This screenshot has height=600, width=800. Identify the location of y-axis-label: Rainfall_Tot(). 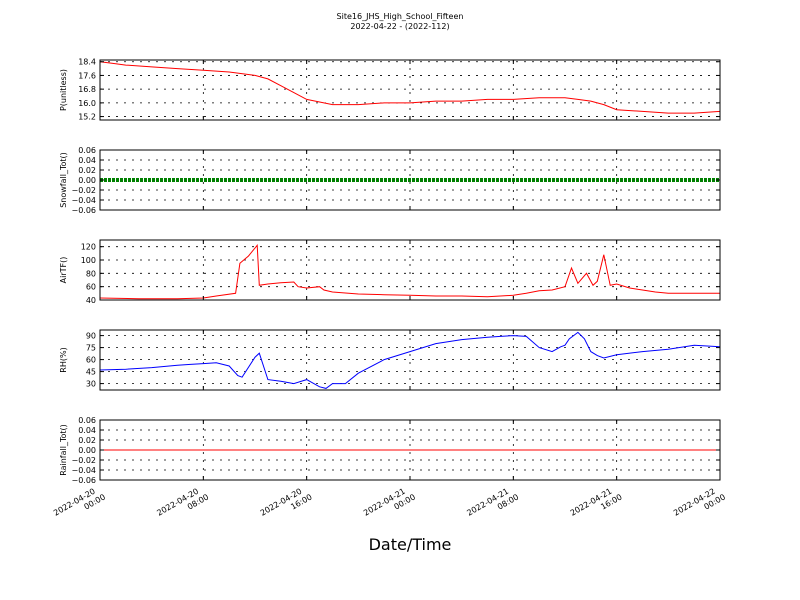
(63, 450).